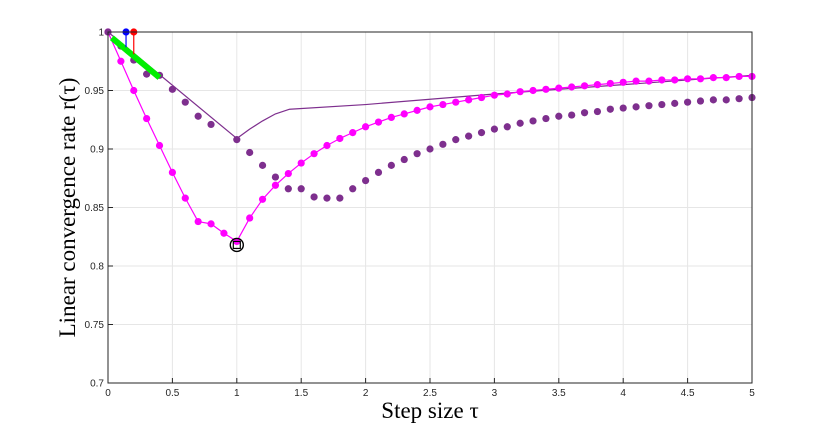 The width and height of the screenshot is (830, 430). What do you see at coordinates (429, 410) in the screenshot?
I see `x-axis-label: Step size τ` at bounding box center [429, 410].